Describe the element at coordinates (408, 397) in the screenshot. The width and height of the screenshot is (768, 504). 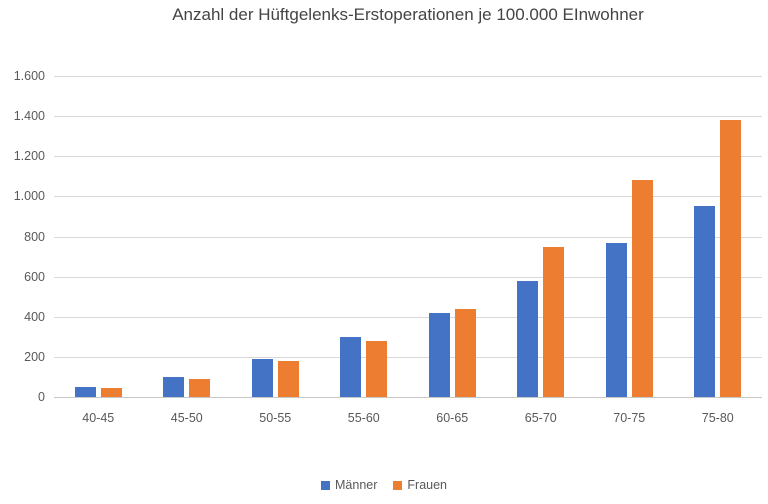
I see `x-axis-line` at that location.